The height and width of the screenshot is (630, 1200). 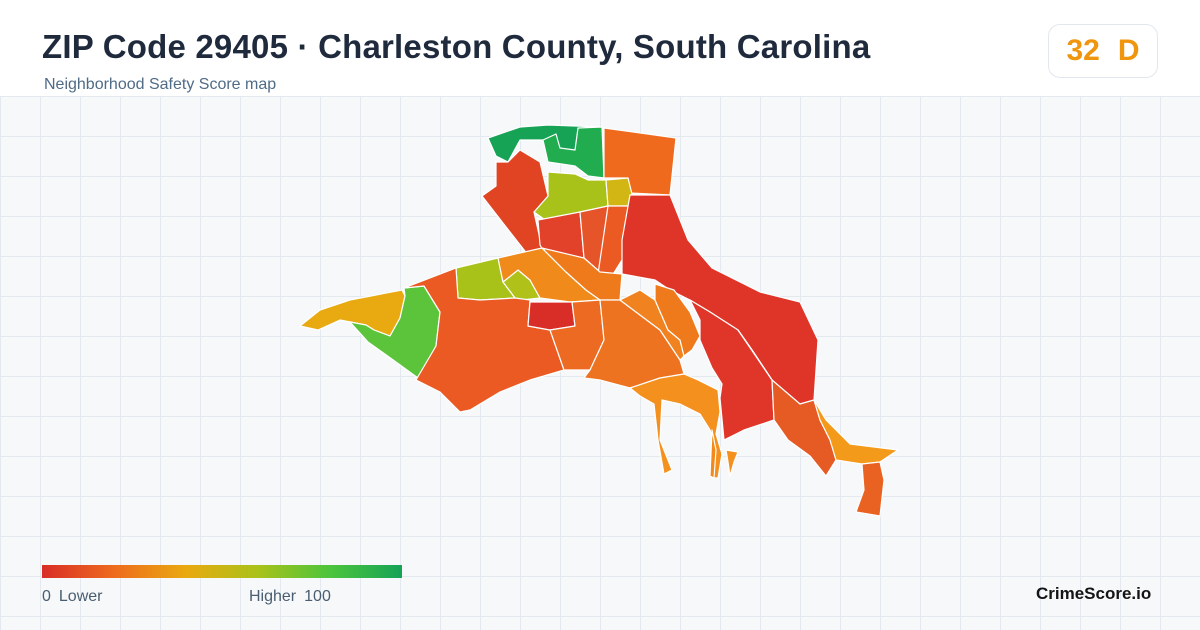 I want to click on map-region-far-southeast, so click(x=870, y=489).